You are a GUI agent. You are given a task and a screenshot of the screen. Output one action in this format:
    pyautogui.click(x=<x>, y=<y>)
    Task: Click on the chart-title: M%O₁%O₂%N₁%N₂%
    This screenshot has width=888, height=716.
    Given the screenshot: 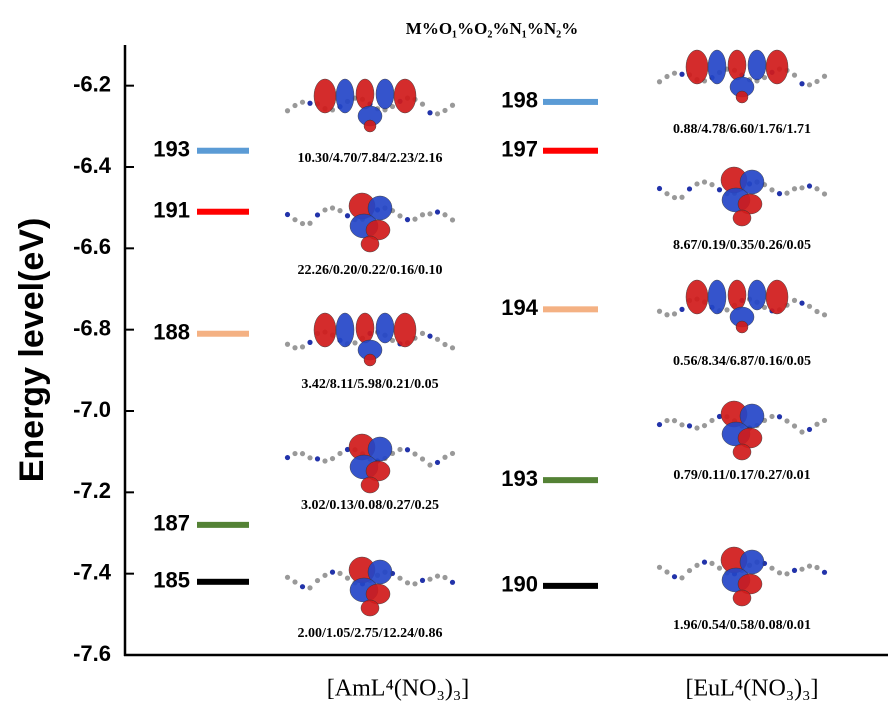 What is the action you would take?
    pyautogui.click(x=492, y=28)
    